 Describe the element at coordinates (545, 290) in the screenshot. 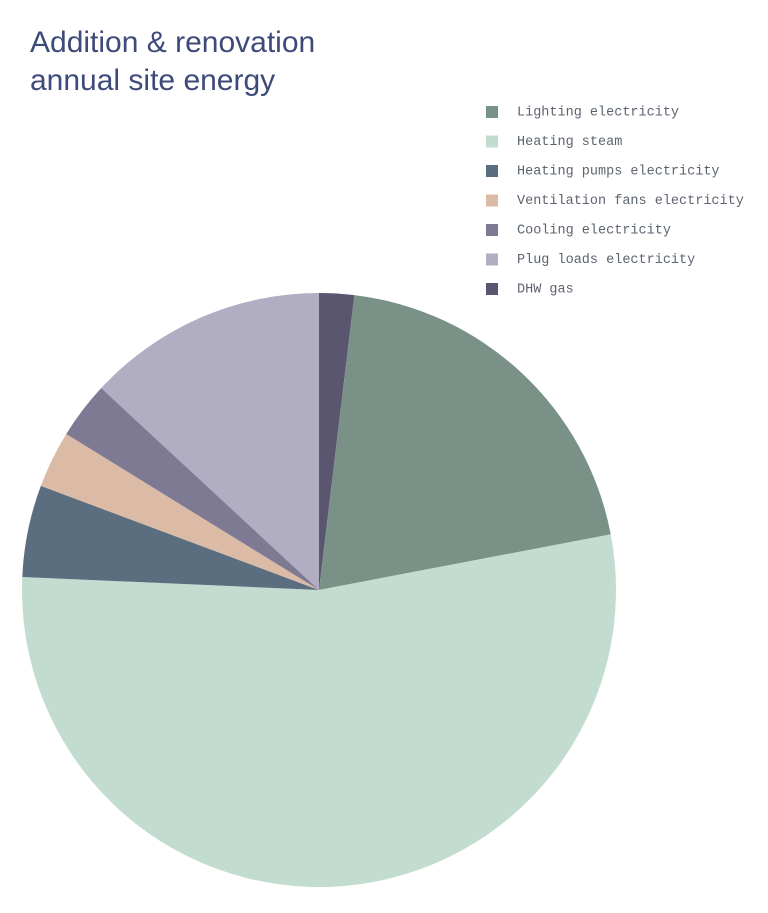

I see `legend-label: DHW gas` at that location.